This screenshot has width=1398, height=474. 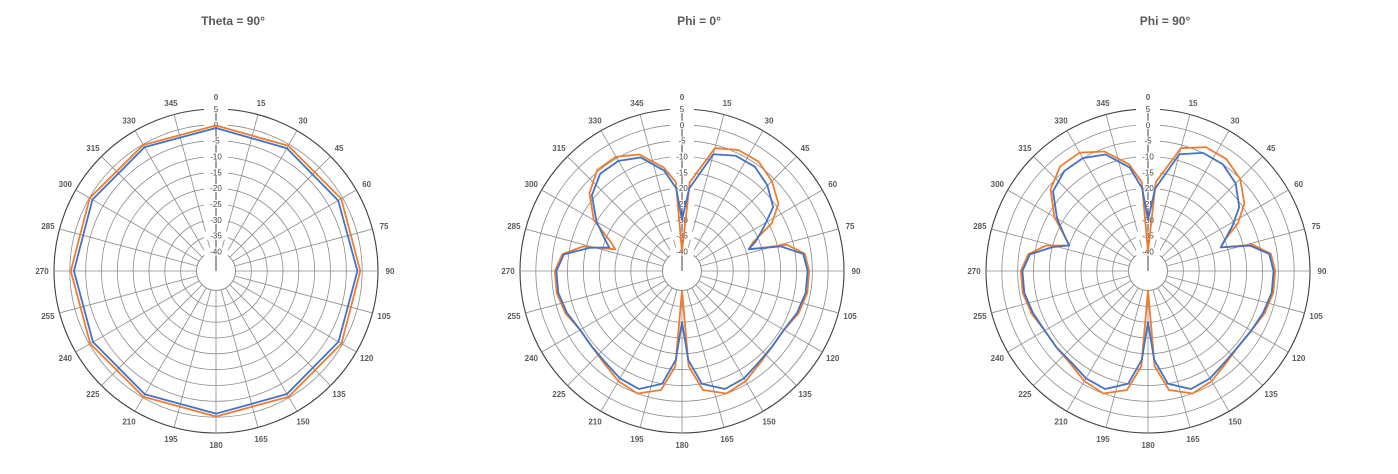 What do you see at coordinates (216, 220) in the screenshot?
I see `radial-tick-label: -30` at bounding box center [216, 220].